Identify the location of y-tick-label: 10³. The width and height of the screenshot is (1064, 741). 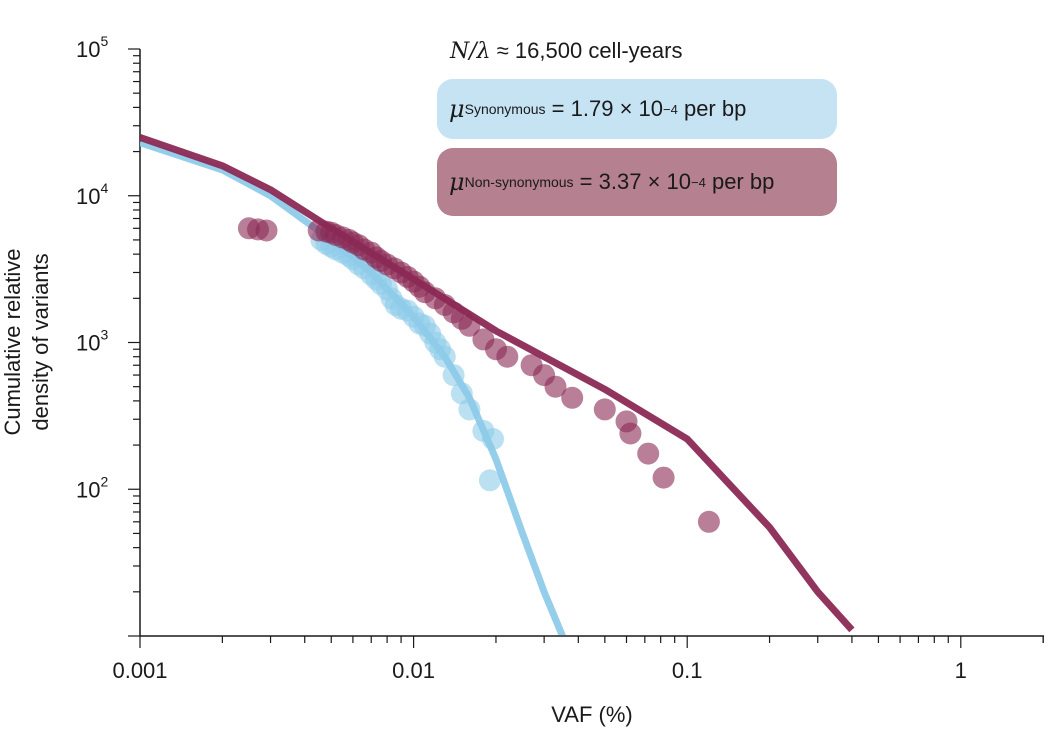
(92, 341).